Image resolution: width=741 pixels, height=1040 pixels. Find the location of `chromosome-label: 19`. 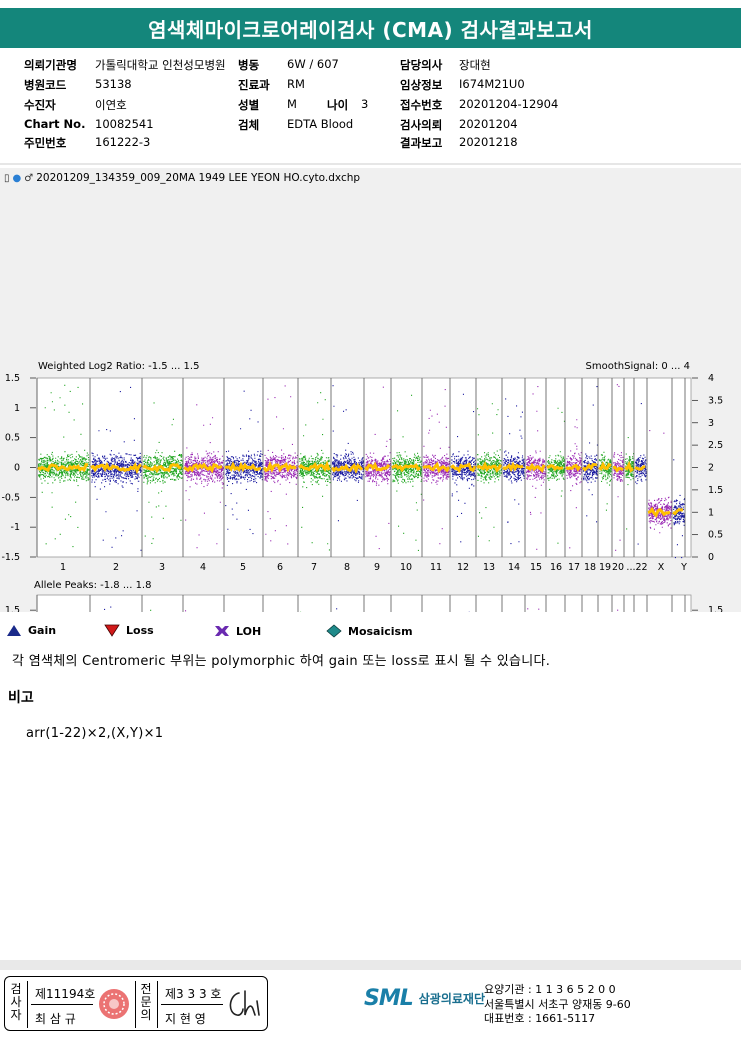

chromosome-label: 19 is located at coordinates (605, 567).